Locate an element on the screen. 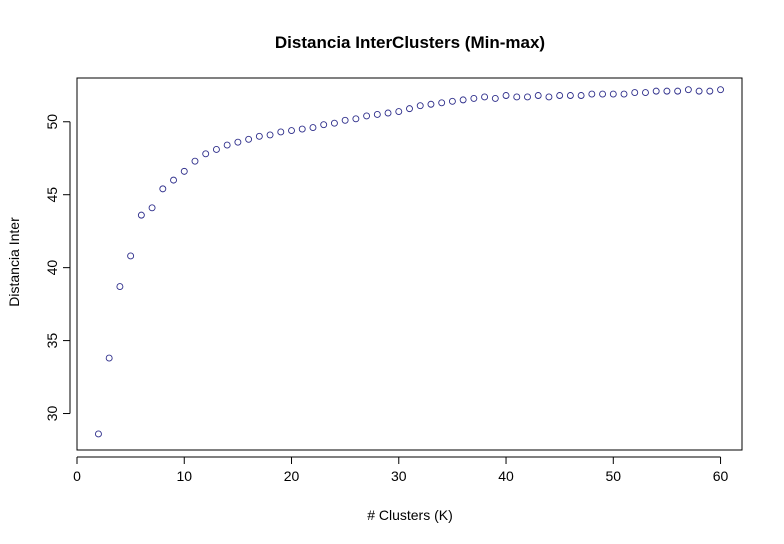  x-tick-label: 10 is located at coordinates (184, 476).